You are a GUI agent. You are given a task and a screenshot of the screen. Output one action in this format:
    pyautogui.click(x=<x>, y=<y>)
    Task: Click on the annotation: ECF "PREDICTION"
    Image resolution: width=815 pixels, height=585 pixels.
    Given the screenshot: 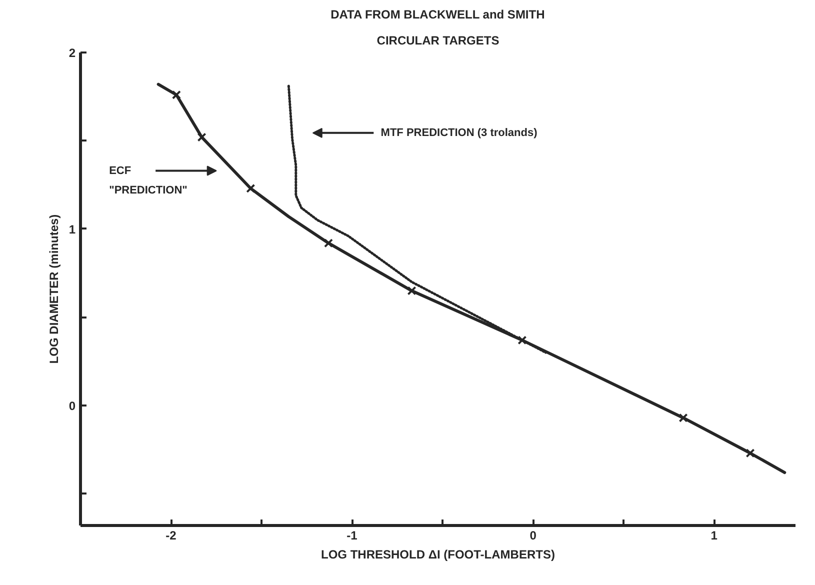 What is the action you would take?
    pyautogui.click(x=148, y=180)
    